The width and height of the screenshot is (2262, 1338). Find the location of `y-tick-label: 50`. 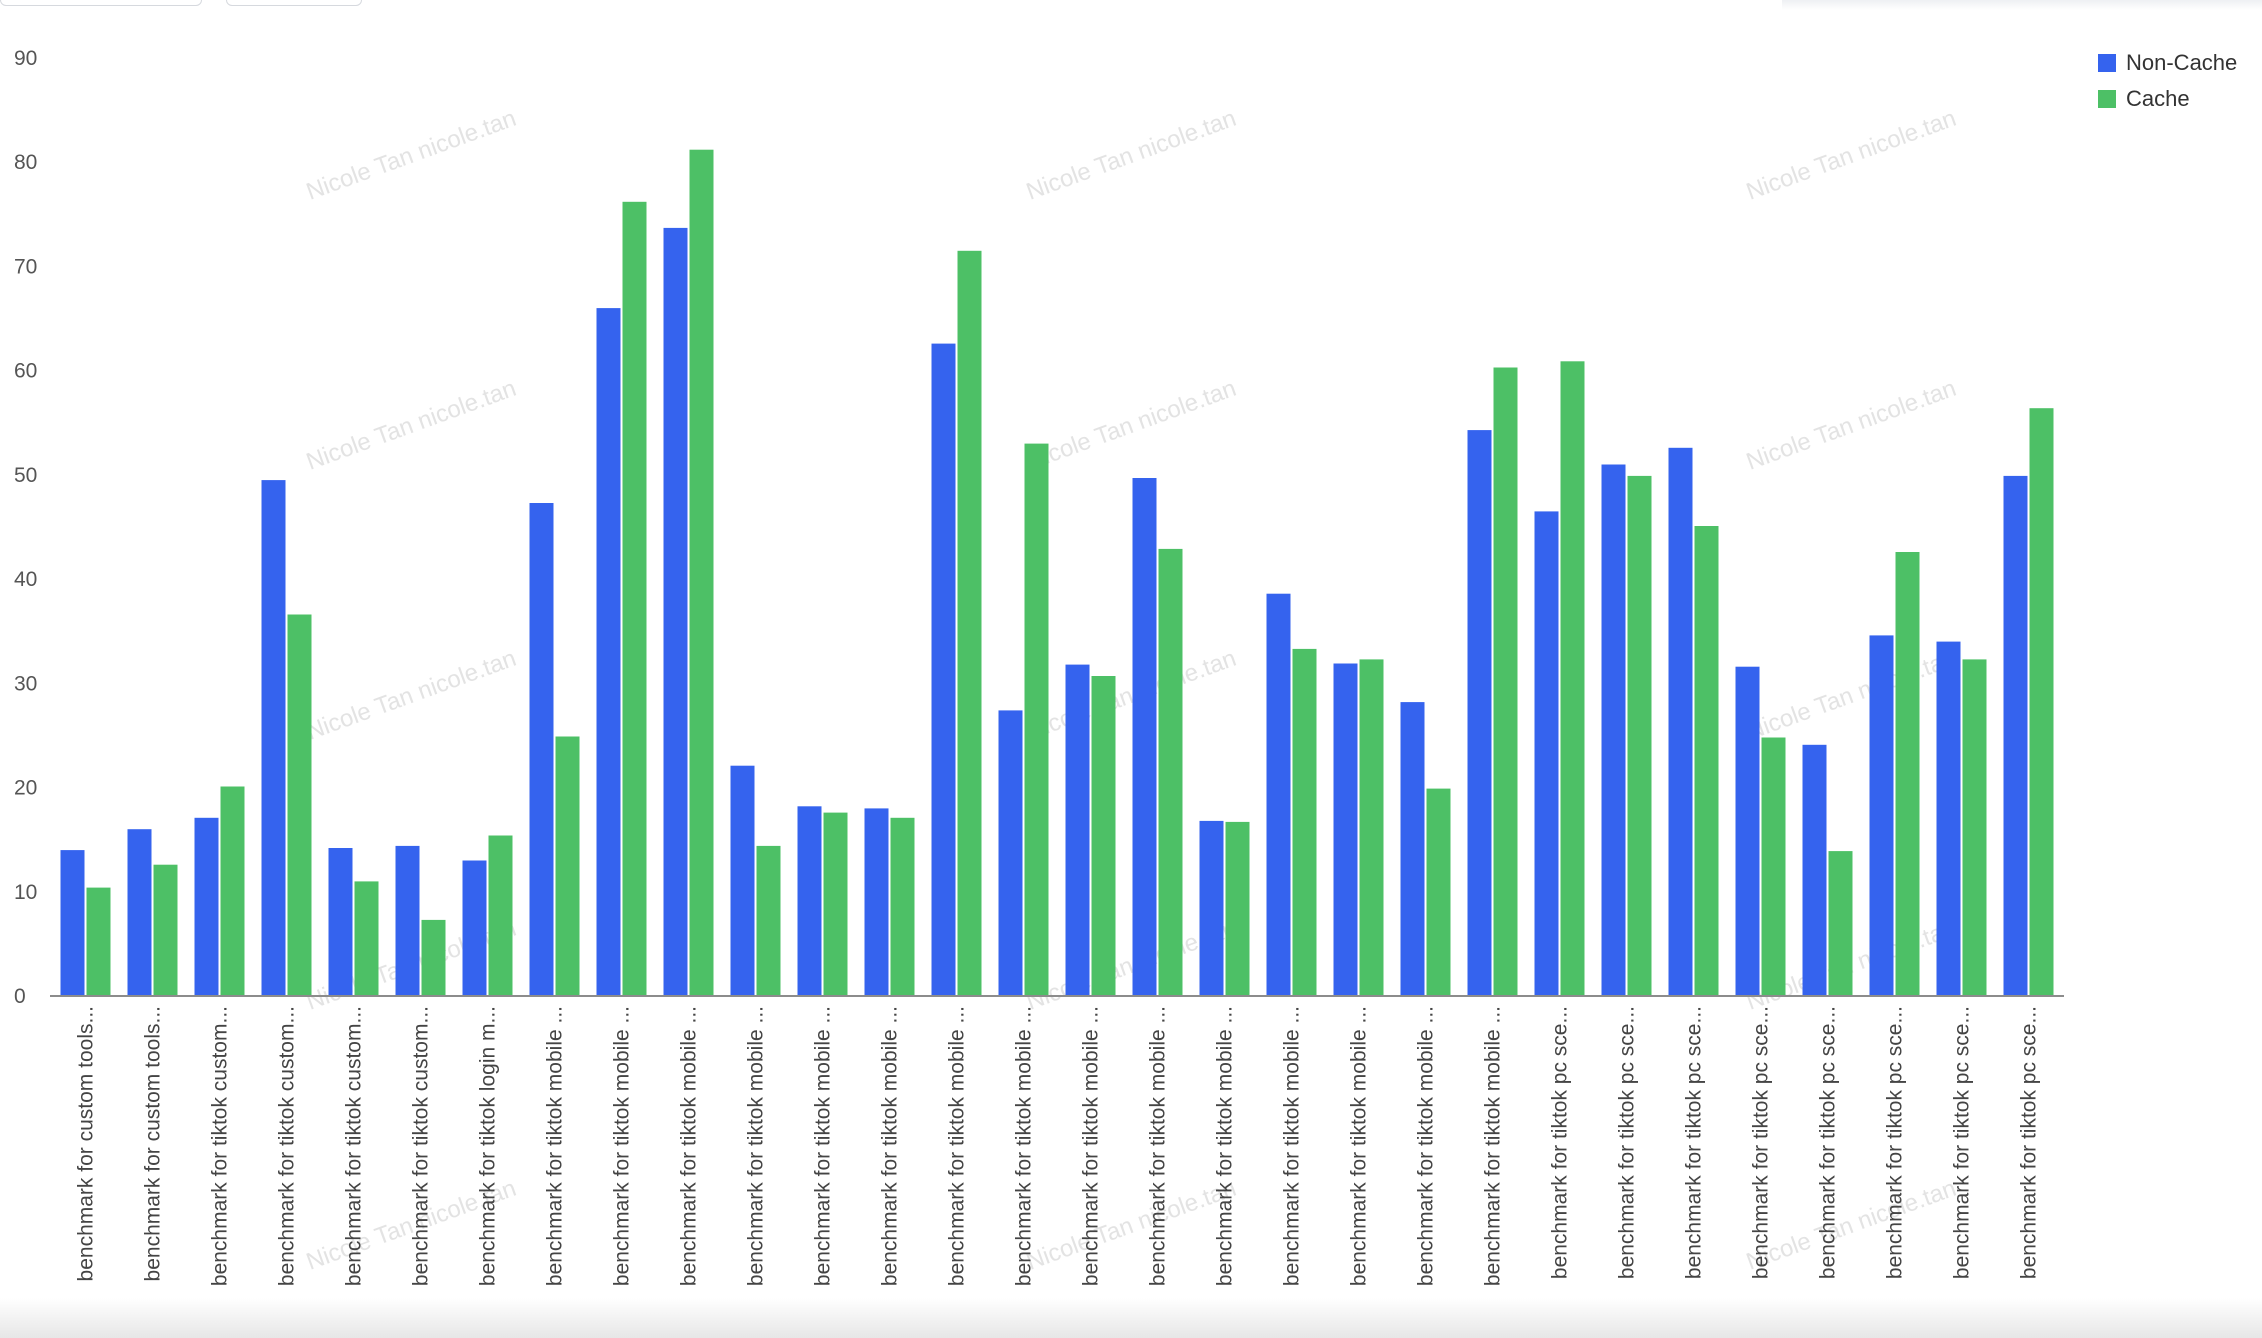

y-tick-label: 50 is located at coordinates (25, 475).